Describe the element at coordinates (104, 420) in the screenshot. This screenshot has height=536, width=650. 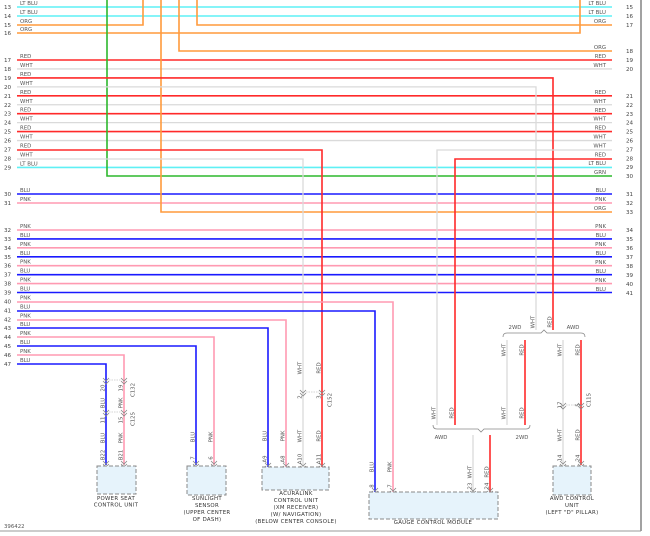
I see `pin-number: 11` at that location.